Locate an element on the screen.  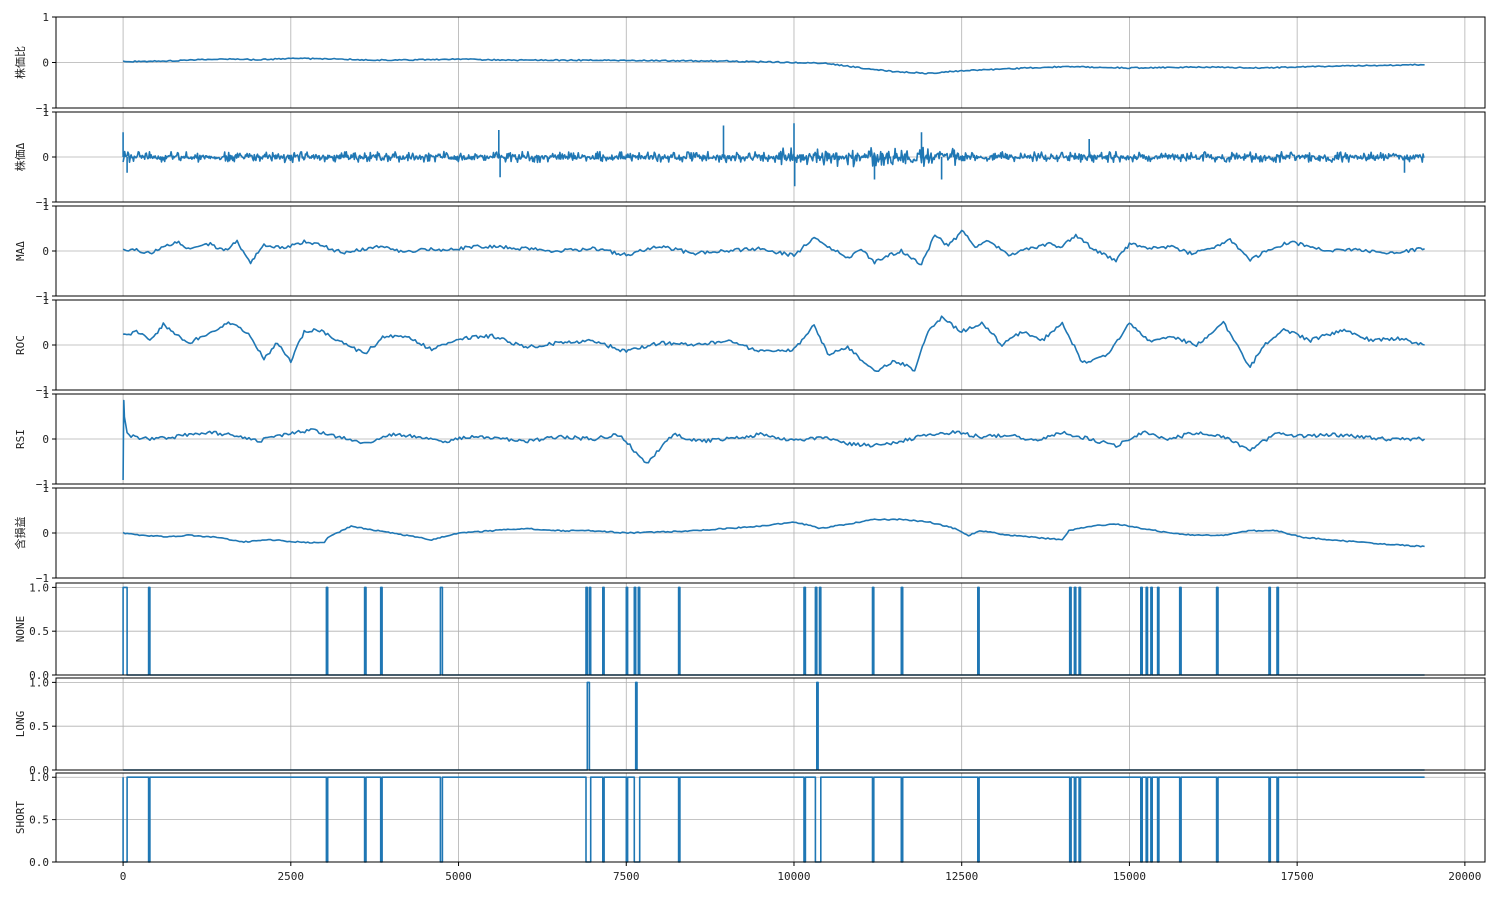
x-tick-label: 12500 is located at coordinates (961, 876).